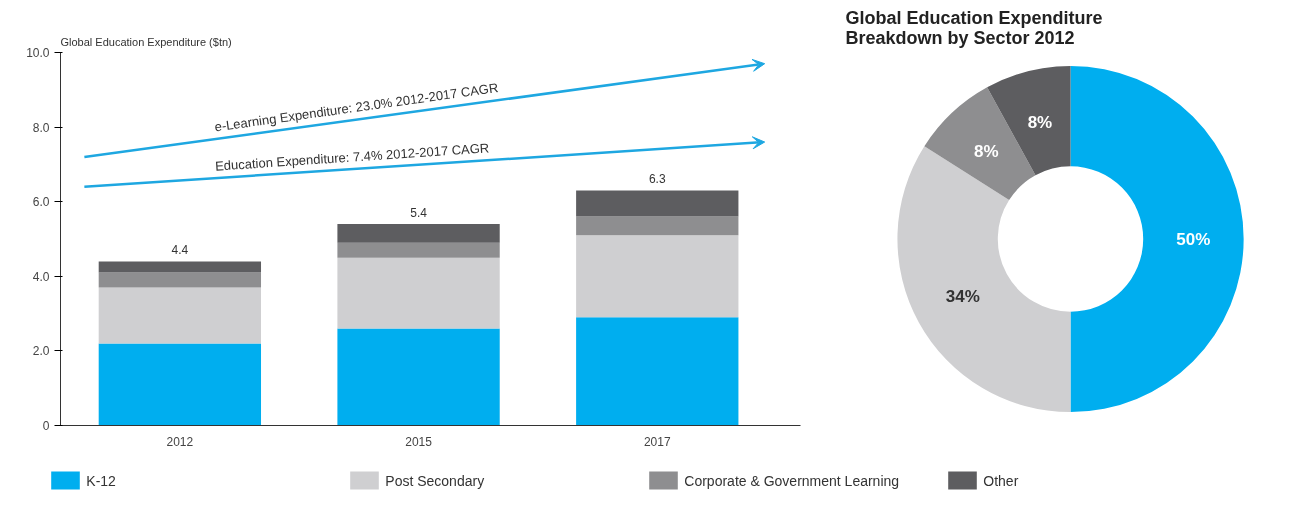 This screenshot has width=1311, height=522. Describe the element at coordinates (101, 480) in the screenshot. I see `legend-label: K-12` at that location.